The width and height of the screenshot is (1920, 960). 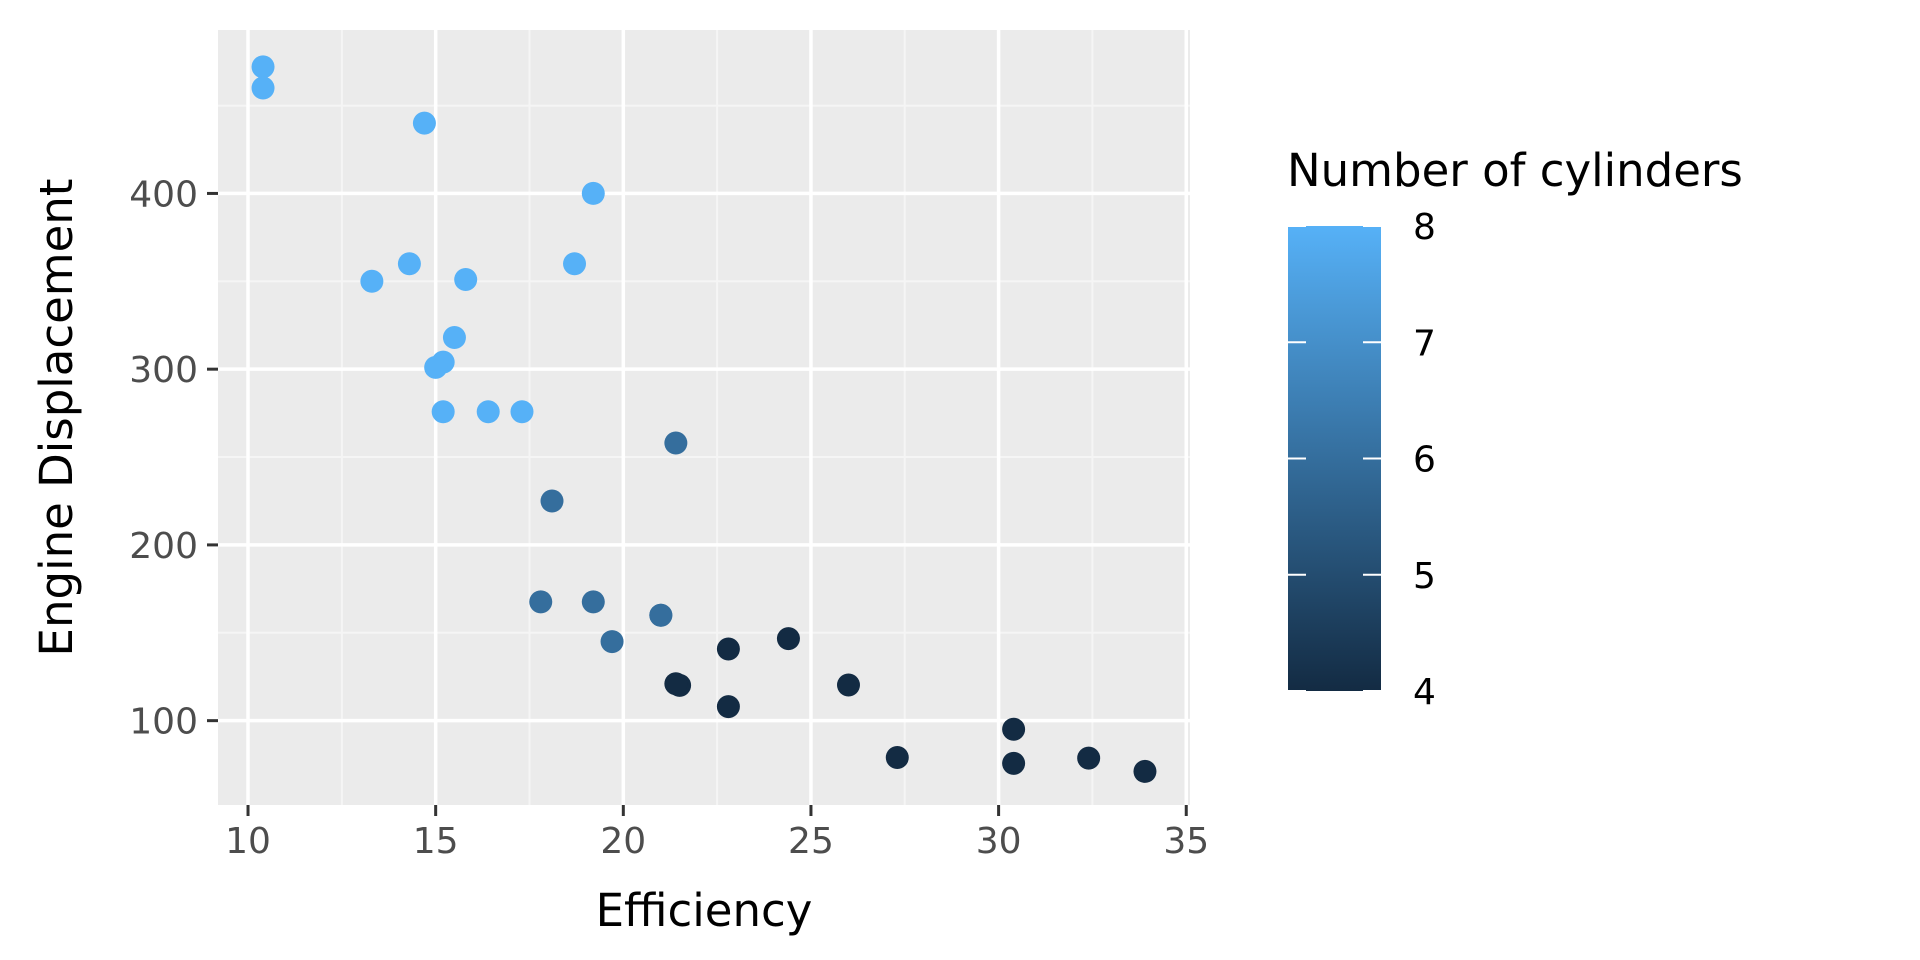 I want to click on y-axis-title: Engine Displacement, so click(x=56, y=418).